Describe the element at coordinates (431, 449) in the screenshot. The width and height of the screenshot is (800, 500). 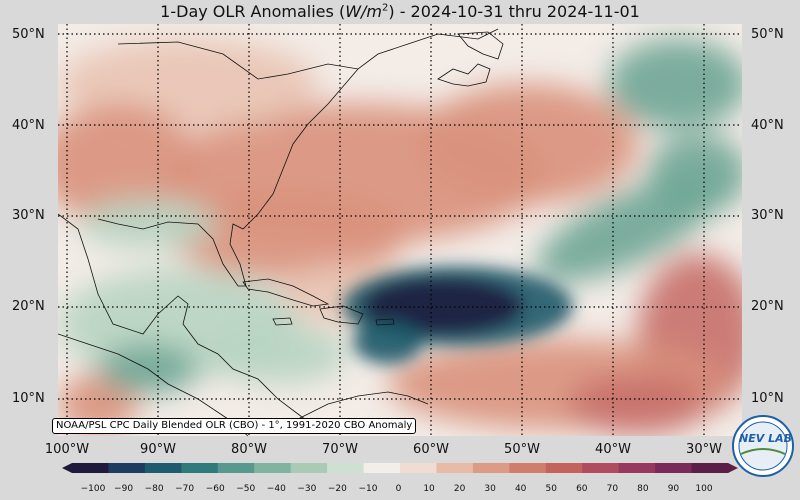
I see `lon-label: 60°W` at that location.